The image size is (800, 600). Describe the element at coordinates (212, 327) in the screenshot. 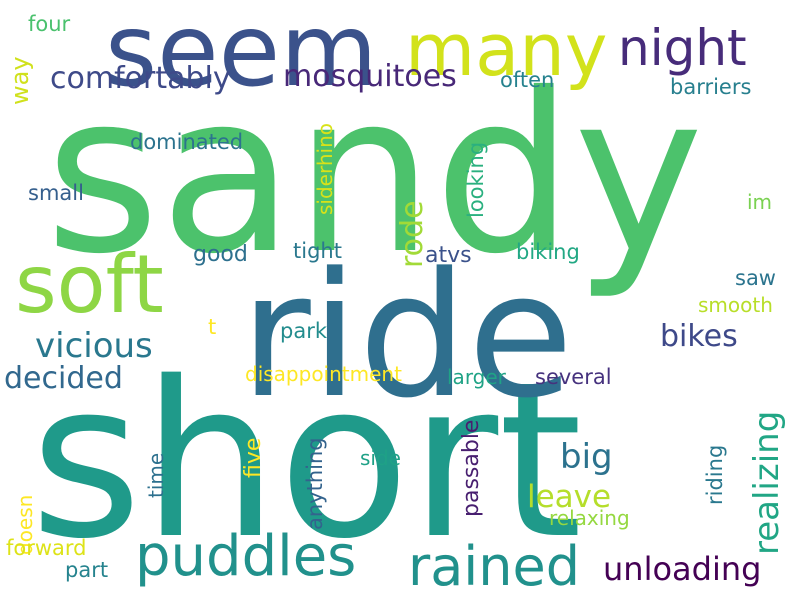

I see `word-t: t` at that location.